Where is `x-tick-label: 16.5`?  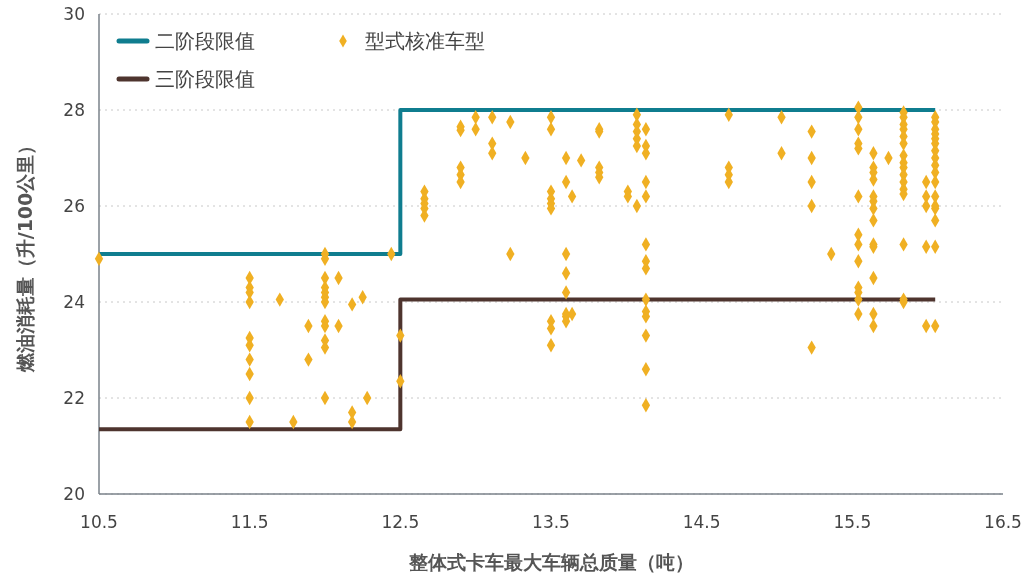
x-tick-label: 16.5 is located at coordinates (1003, 522).